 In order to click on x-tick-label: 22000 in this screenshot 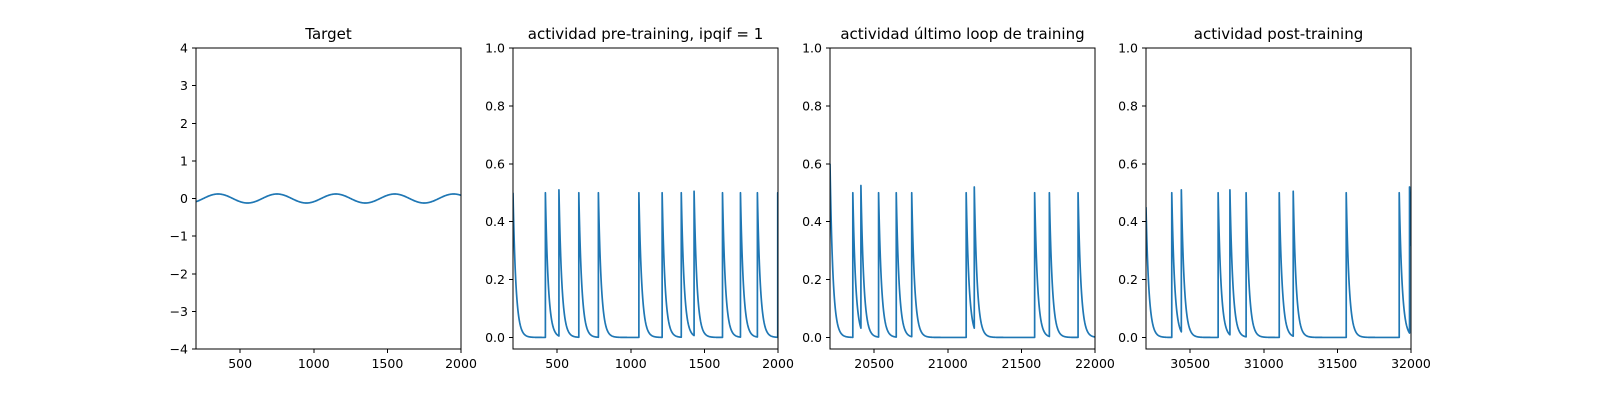, I will do `click(1095, 363)`.